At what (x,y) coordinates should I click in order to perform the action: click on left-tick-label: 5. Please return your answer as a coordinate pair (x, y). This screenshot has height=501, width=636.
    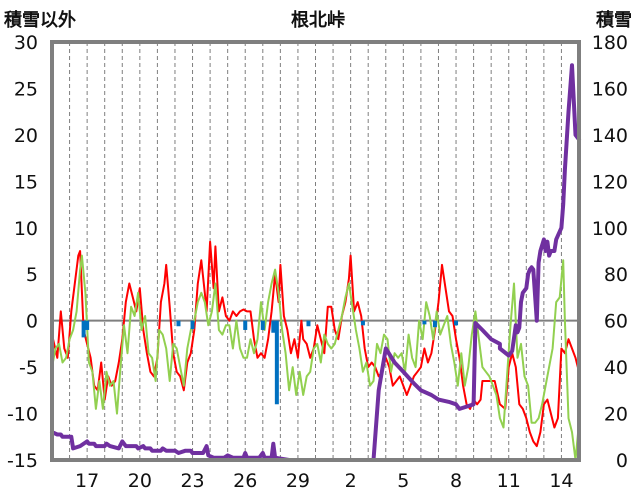
    Looking at the image, I should click on (32, 275).